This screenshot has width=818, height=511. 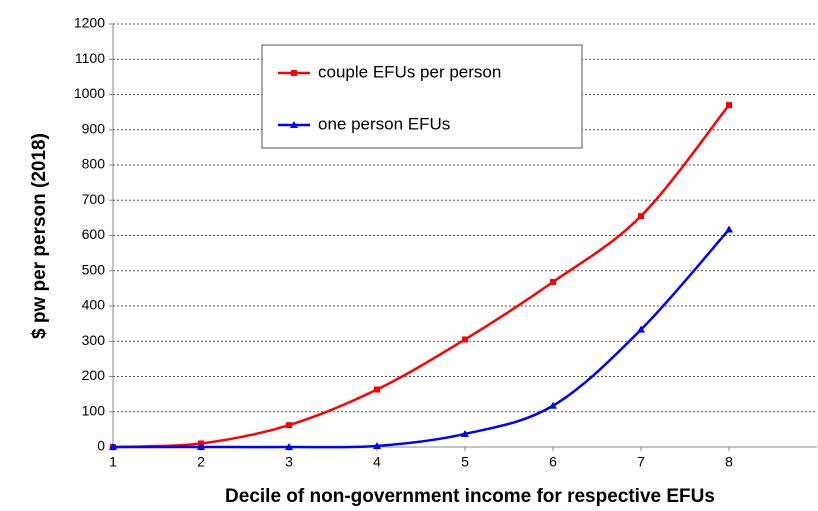 I want to click on x-tick-label: 3, so click(x=289, y=462).